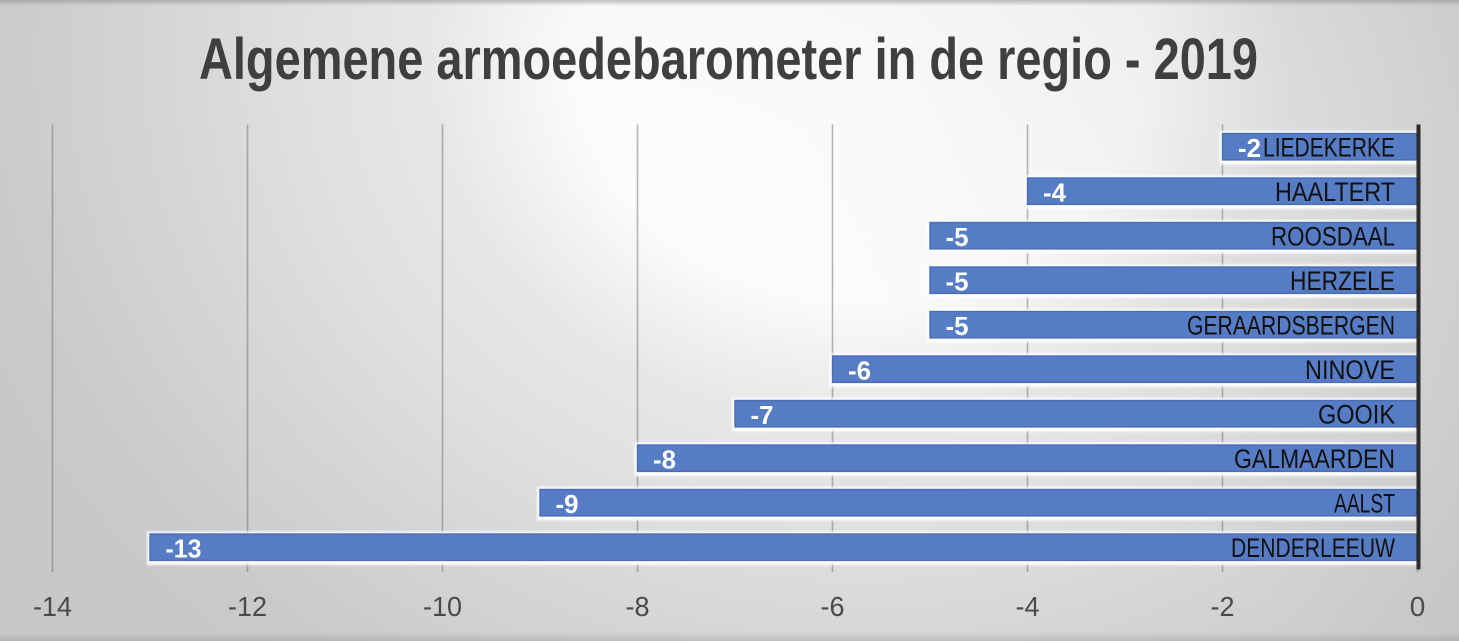 Image resolution: width=1459 pixels, height=641 pixels. What do you see at coordinates (762, 415) in the screenshot?
I see `svg-text: -7` at bounding box center [762, 415].